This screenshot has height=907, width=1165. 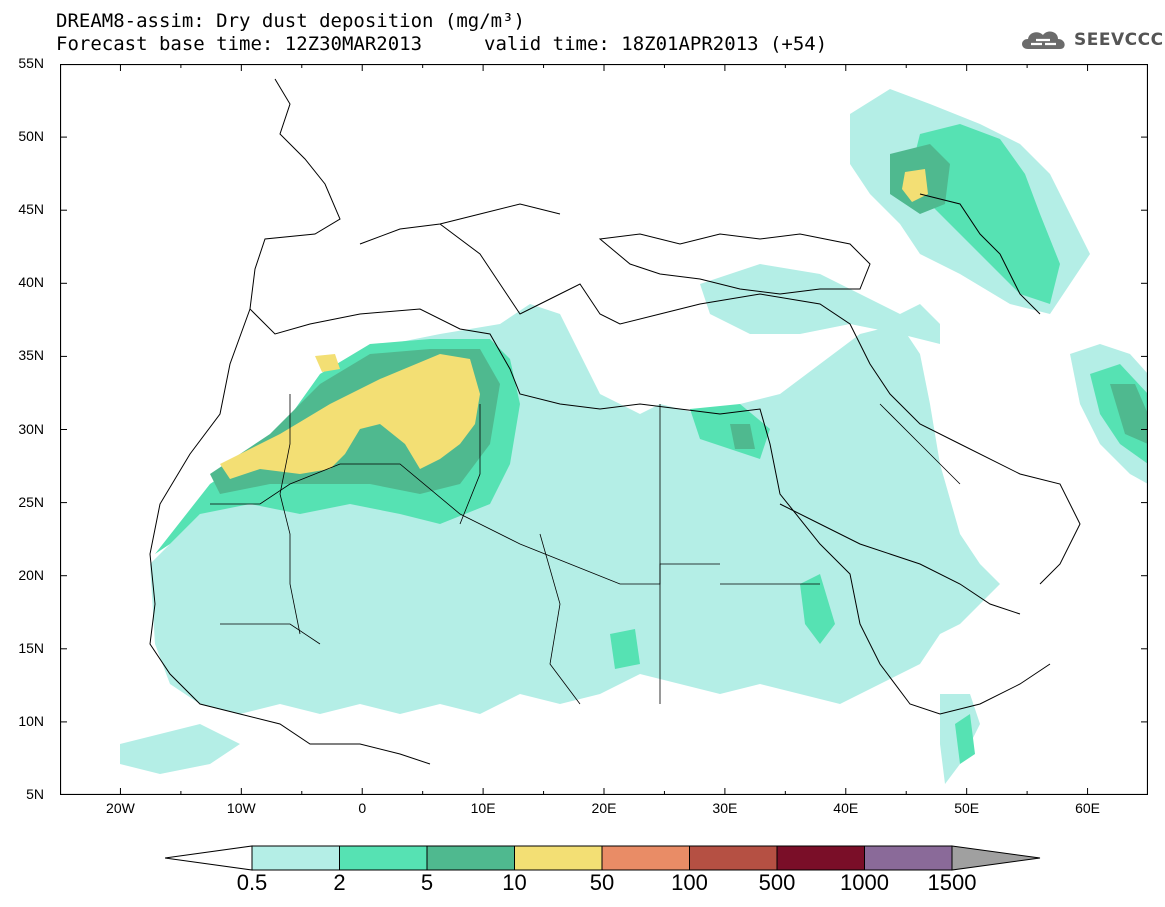 What do you see at coordinates (239, 44) in the screenshot?
I see `forecast-base-time: Forecast base time: 12Z30MAR2013` at bounding box center [239, 44].